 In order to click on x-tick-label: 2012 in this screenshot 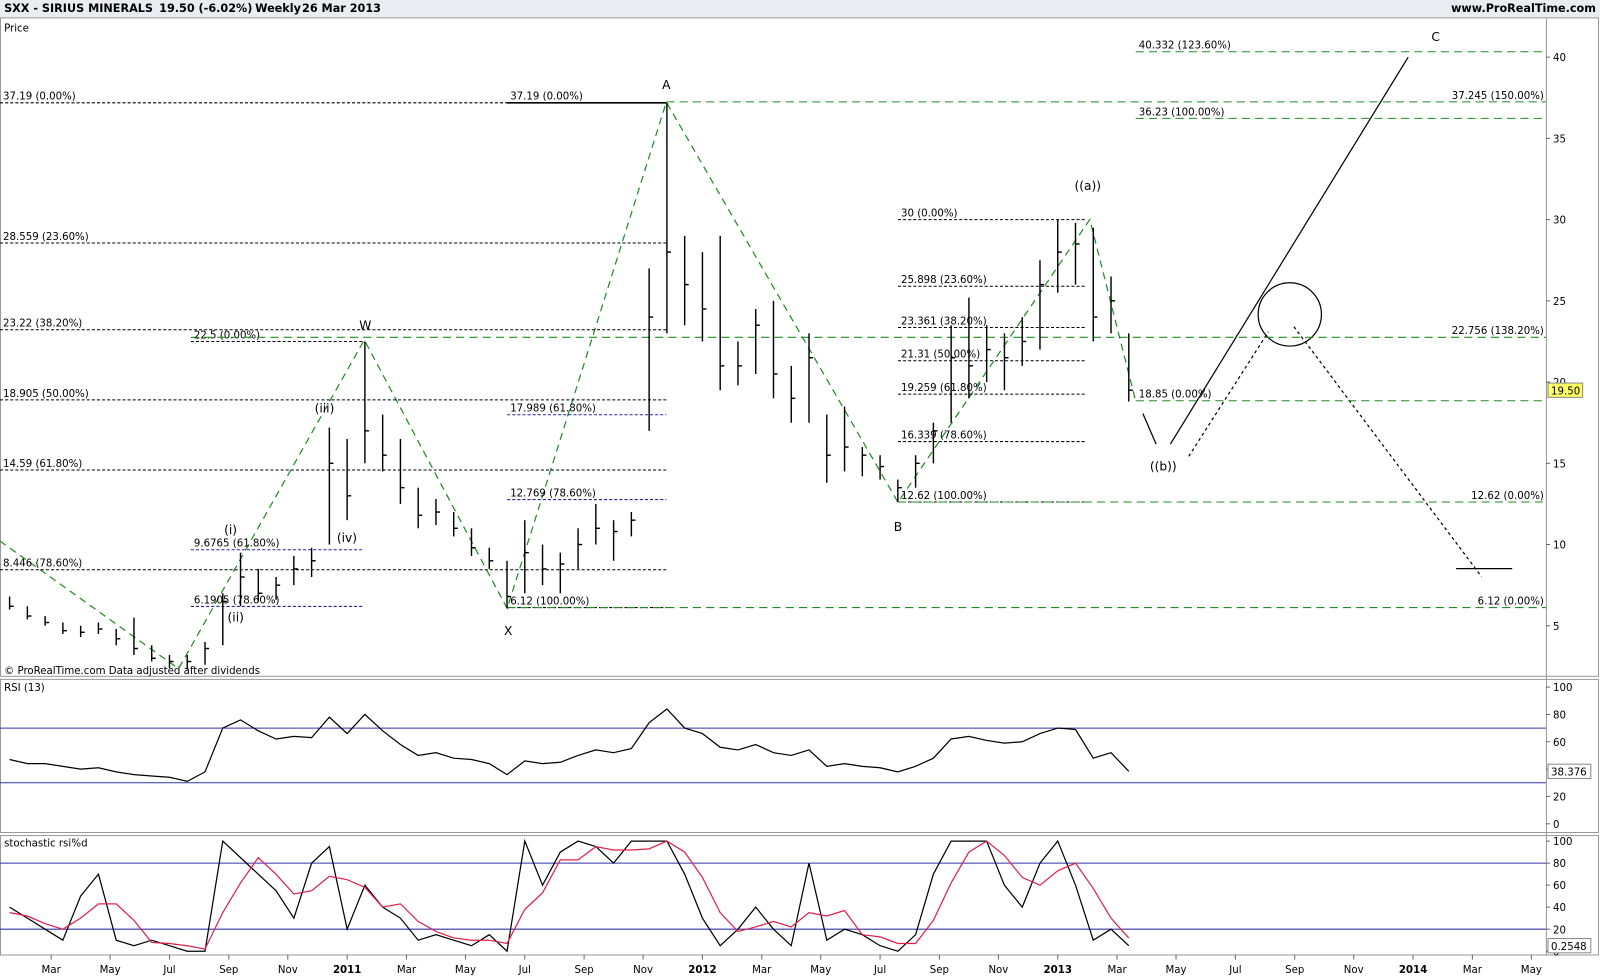, I will do `click(702, 970)`.